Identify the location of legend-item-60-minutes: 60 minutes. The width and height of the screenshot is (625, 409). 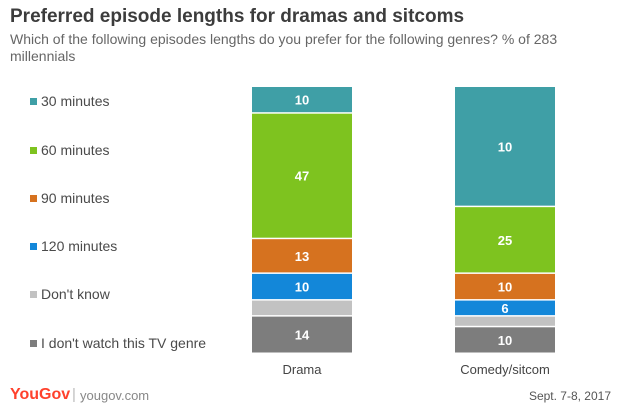
(69, 150).